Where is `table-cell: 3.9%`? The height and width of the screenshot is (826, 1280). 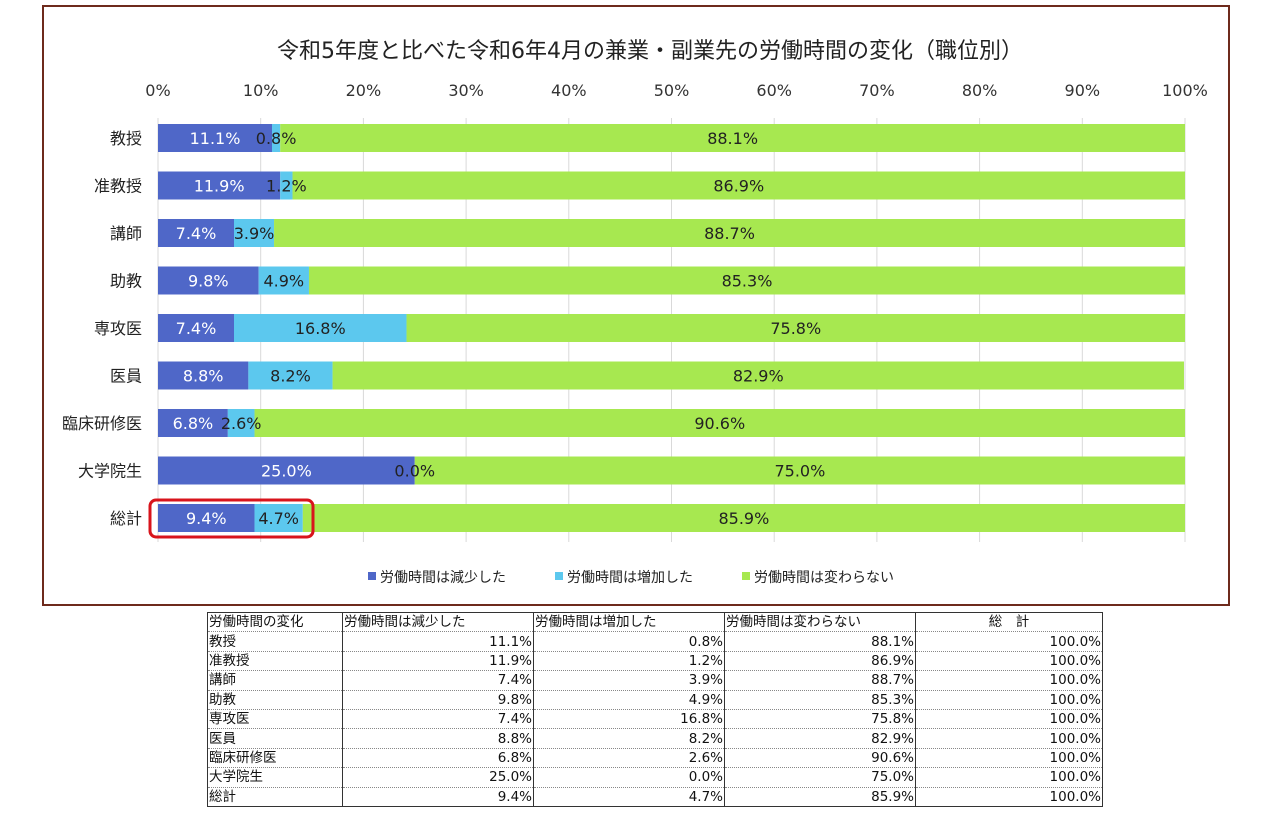 table-cell: 3.9% is located at coordinates (629, 680).